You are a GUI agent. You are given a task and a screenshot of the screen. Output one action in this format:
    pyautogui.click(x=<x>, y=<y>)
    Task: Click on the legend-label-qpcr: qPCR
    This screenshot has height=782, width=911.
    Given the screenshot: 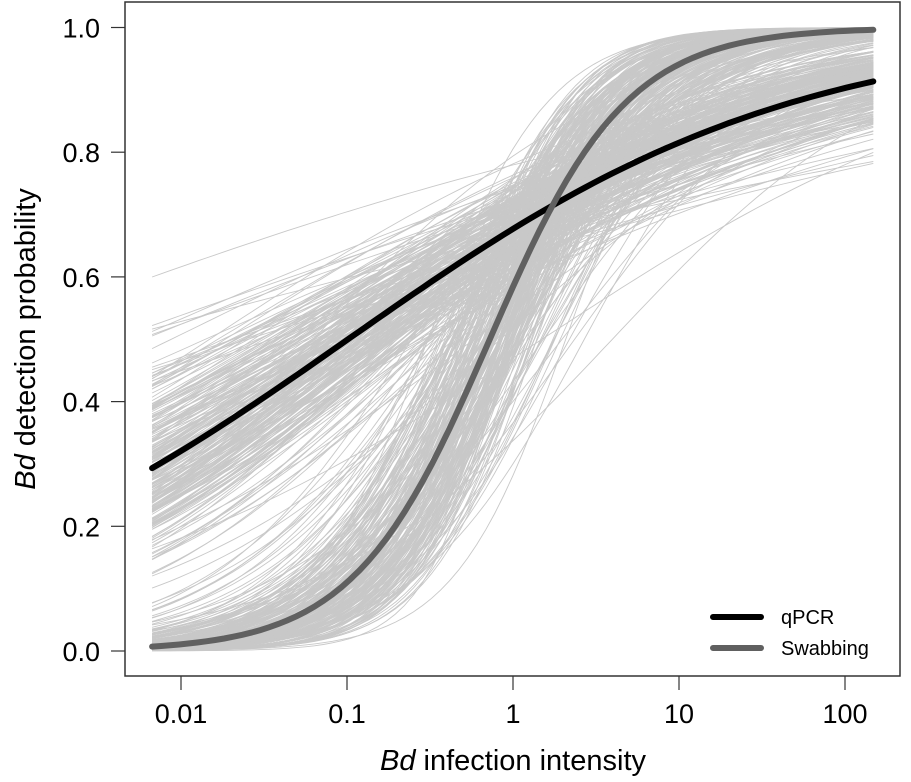 What is the action you would take?
    pyautogui.click(x=807, y=618)
    